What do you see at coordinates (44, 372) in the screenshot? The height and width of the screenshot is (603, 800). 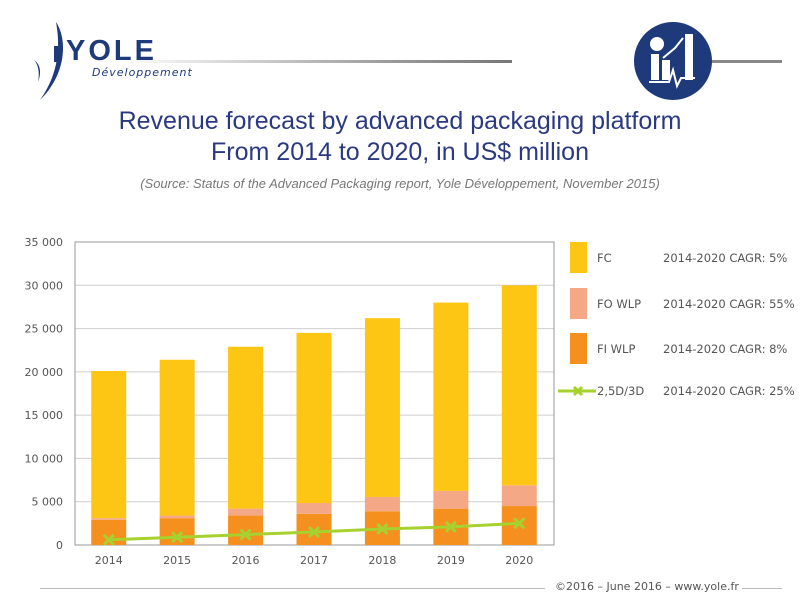 I see `y-tick-label: 20 000` at bounding box center [44, 372].